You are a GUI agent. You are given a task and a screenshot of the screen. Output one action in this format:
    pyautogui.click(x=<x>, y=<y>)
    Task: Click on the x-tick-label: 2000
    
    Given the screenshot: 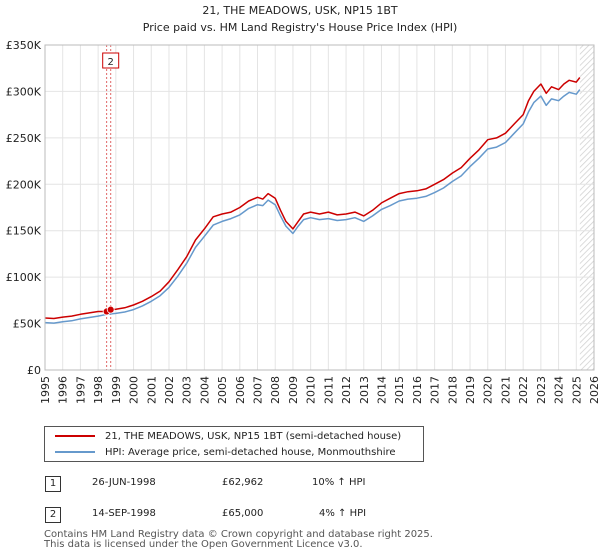 What is the action you would take?
    pyautogui.click(x=134, y=390)
    